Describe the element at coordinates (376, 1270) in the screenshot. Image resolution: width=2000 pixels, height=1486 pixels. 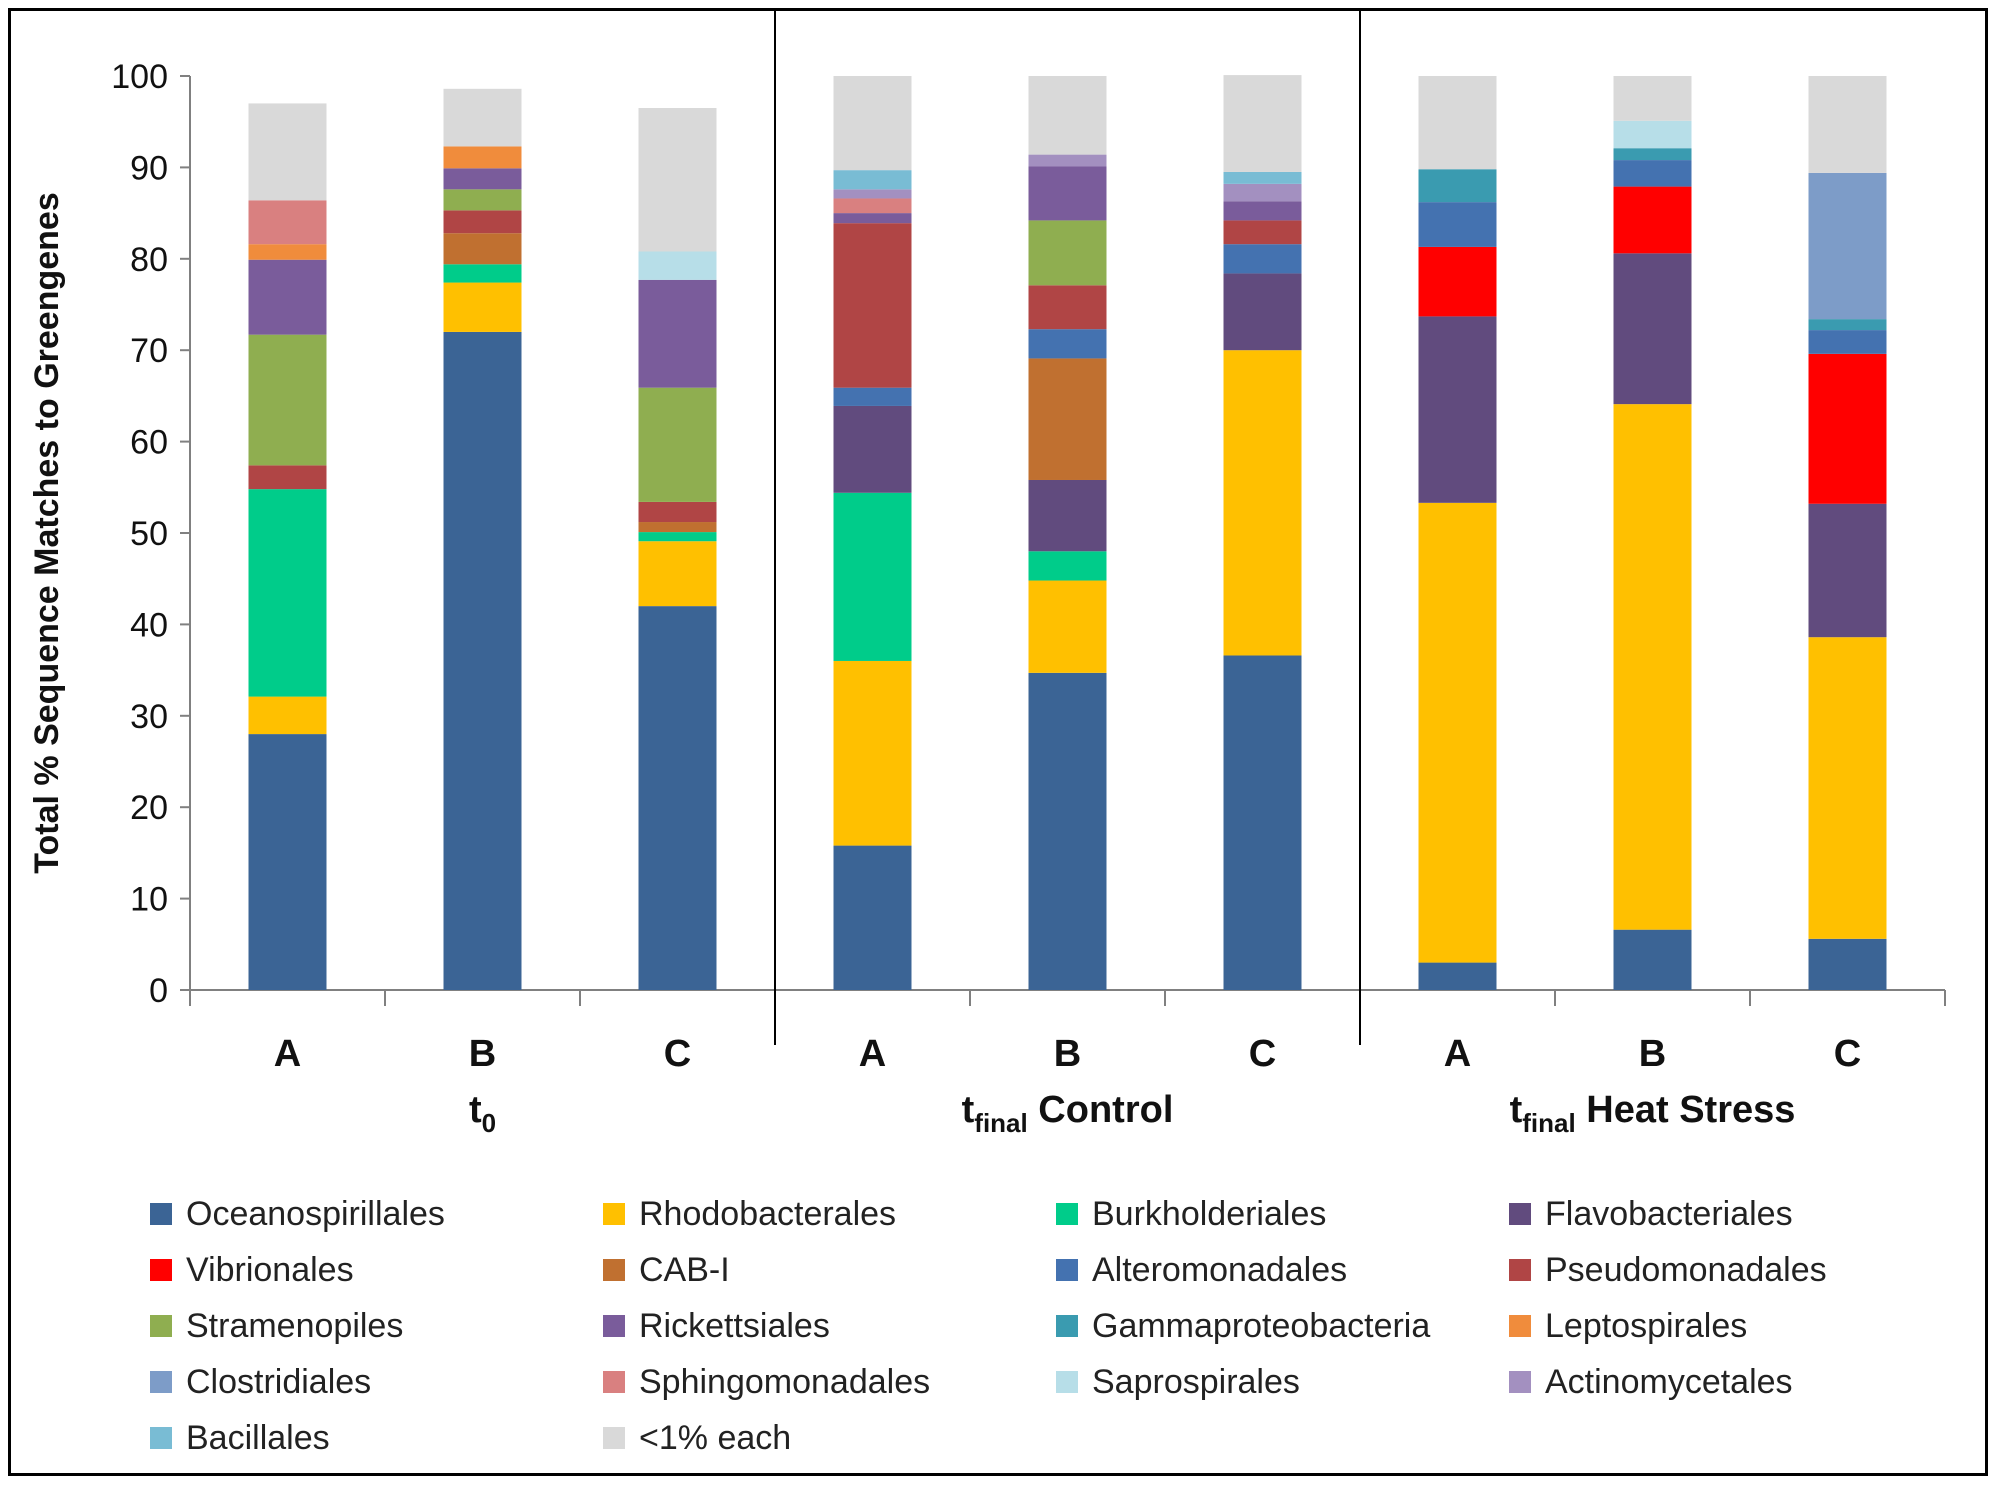
I see `legend-item: Vibrionales` at that location.